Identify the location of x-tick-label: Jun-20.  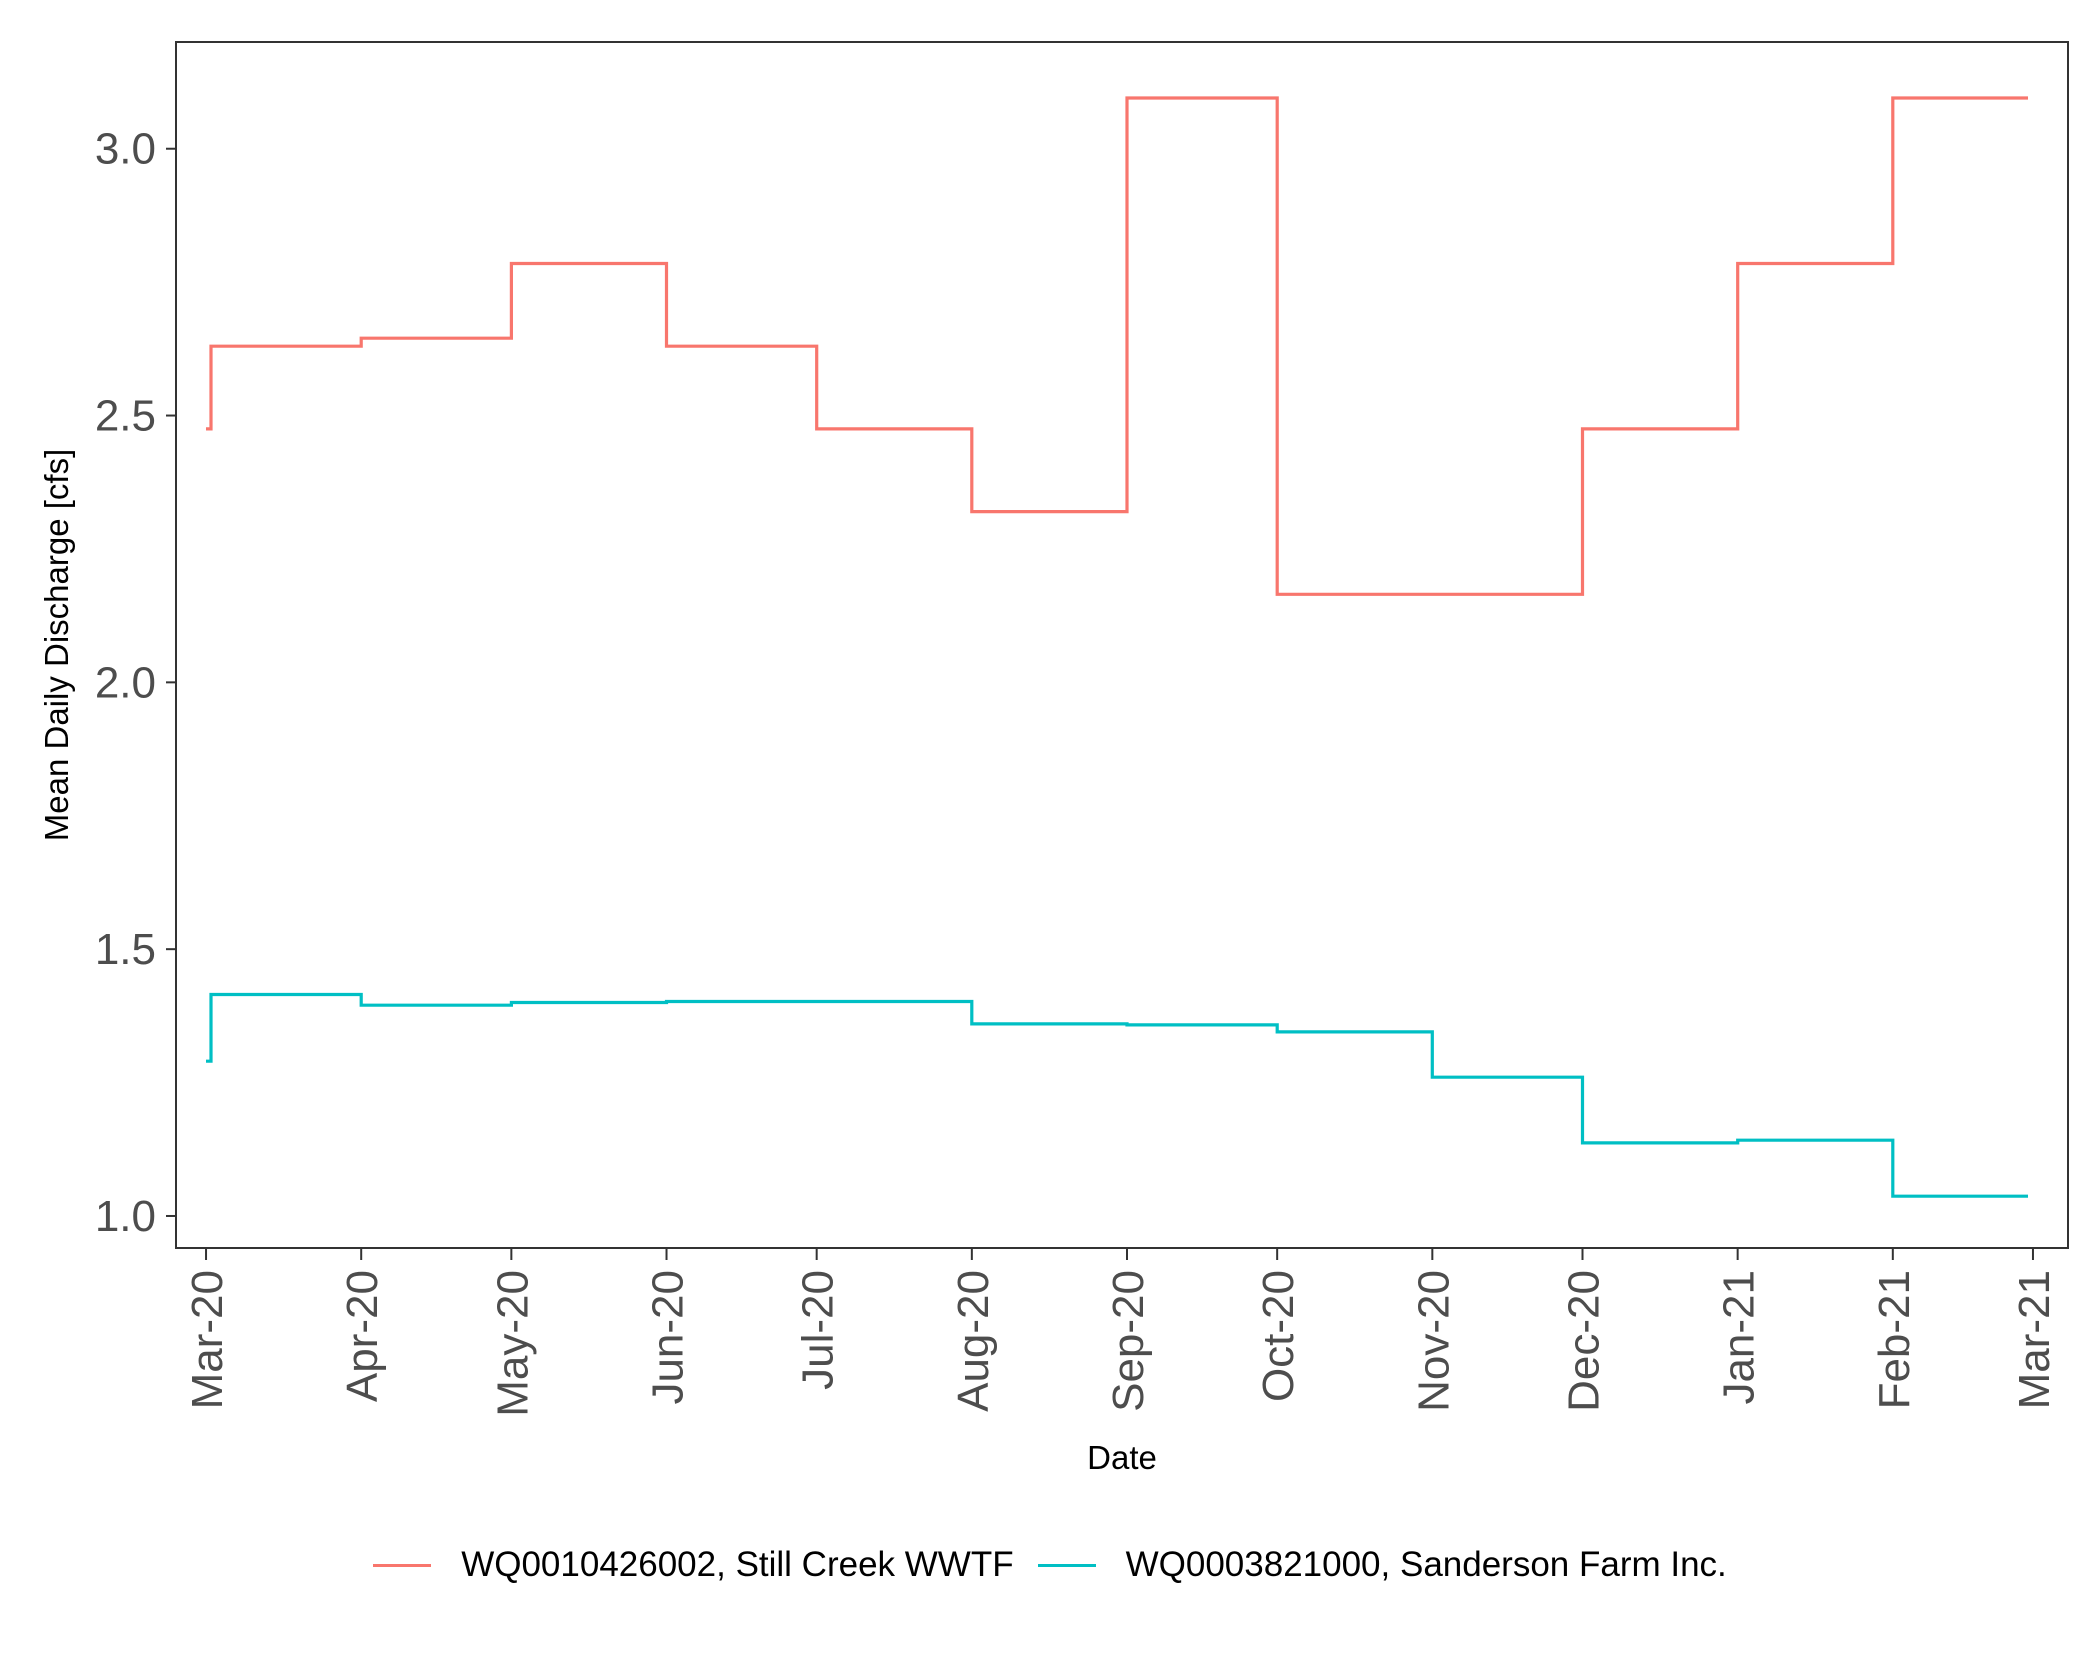
(668, 1337).